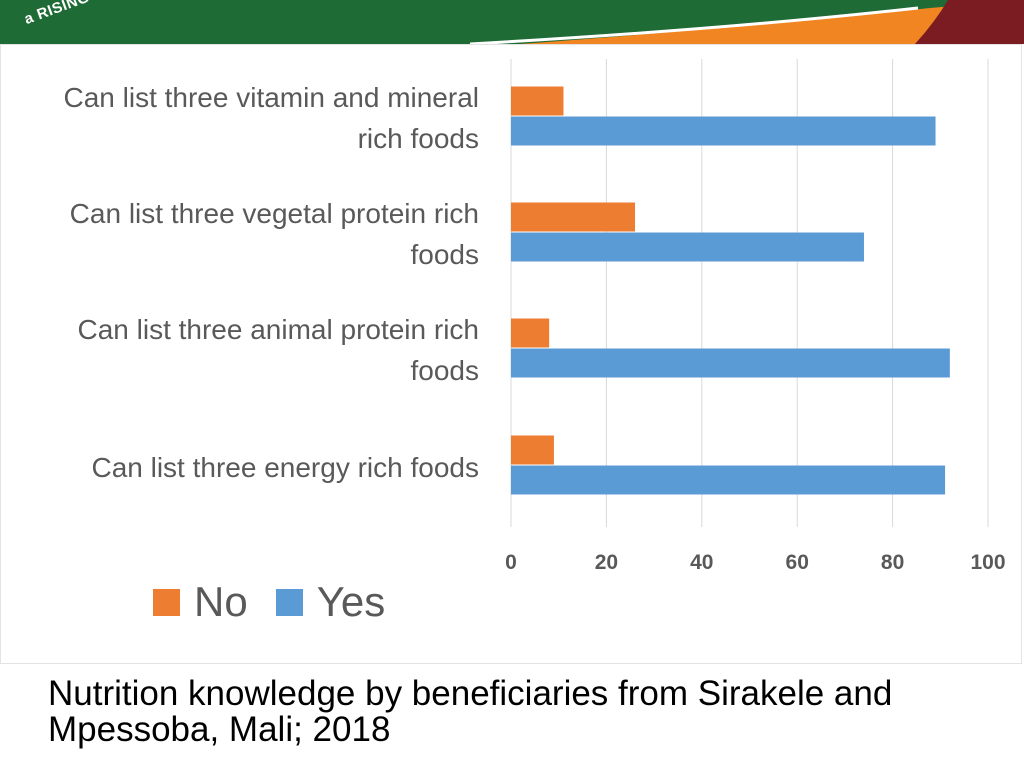 The image size is (1024, 768). What do you see at coordinates (892, 562) in the screenshot?
I see `x-tick-label: 80` at bounding box center [892, 562].